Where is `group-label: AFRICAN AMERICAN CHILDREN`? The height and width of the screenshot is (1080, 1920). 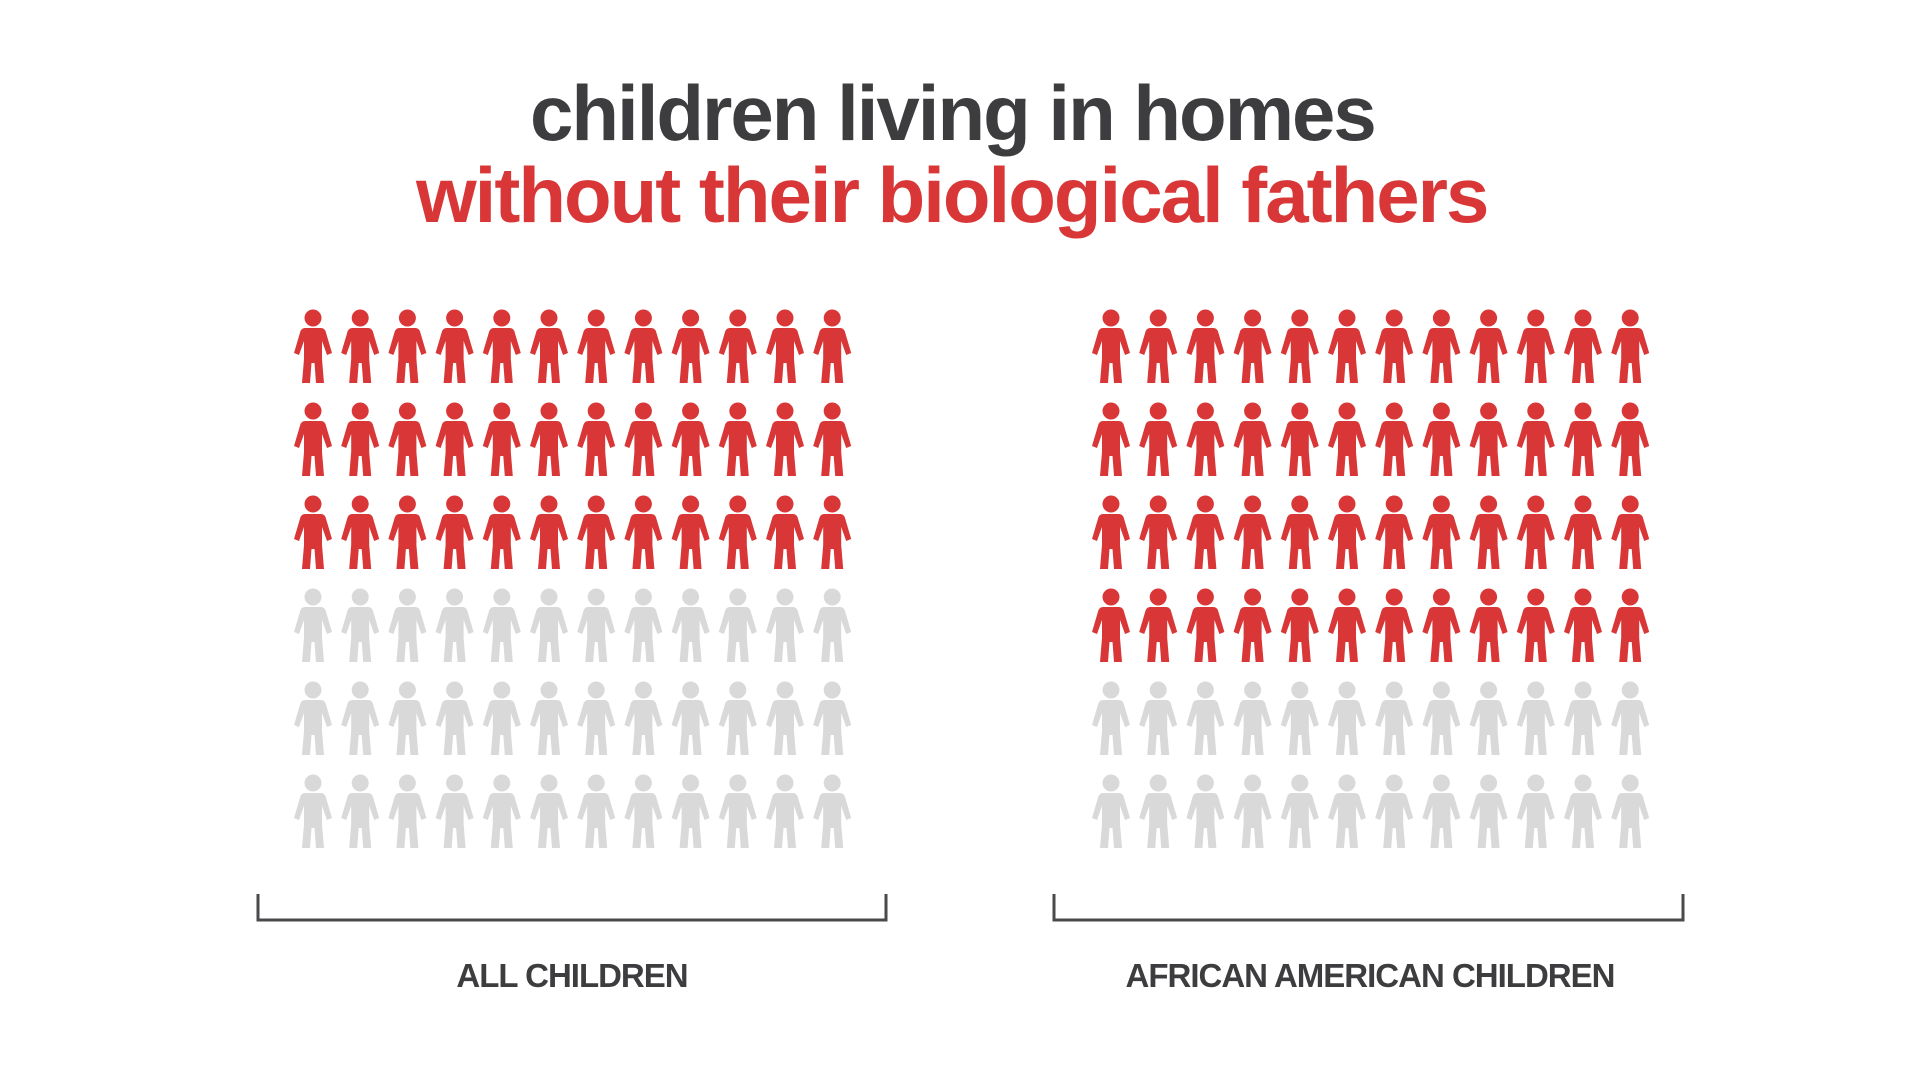 group-label: AFRICAN AMERICAN CHILDREN is located at coordinates (1370, 975).